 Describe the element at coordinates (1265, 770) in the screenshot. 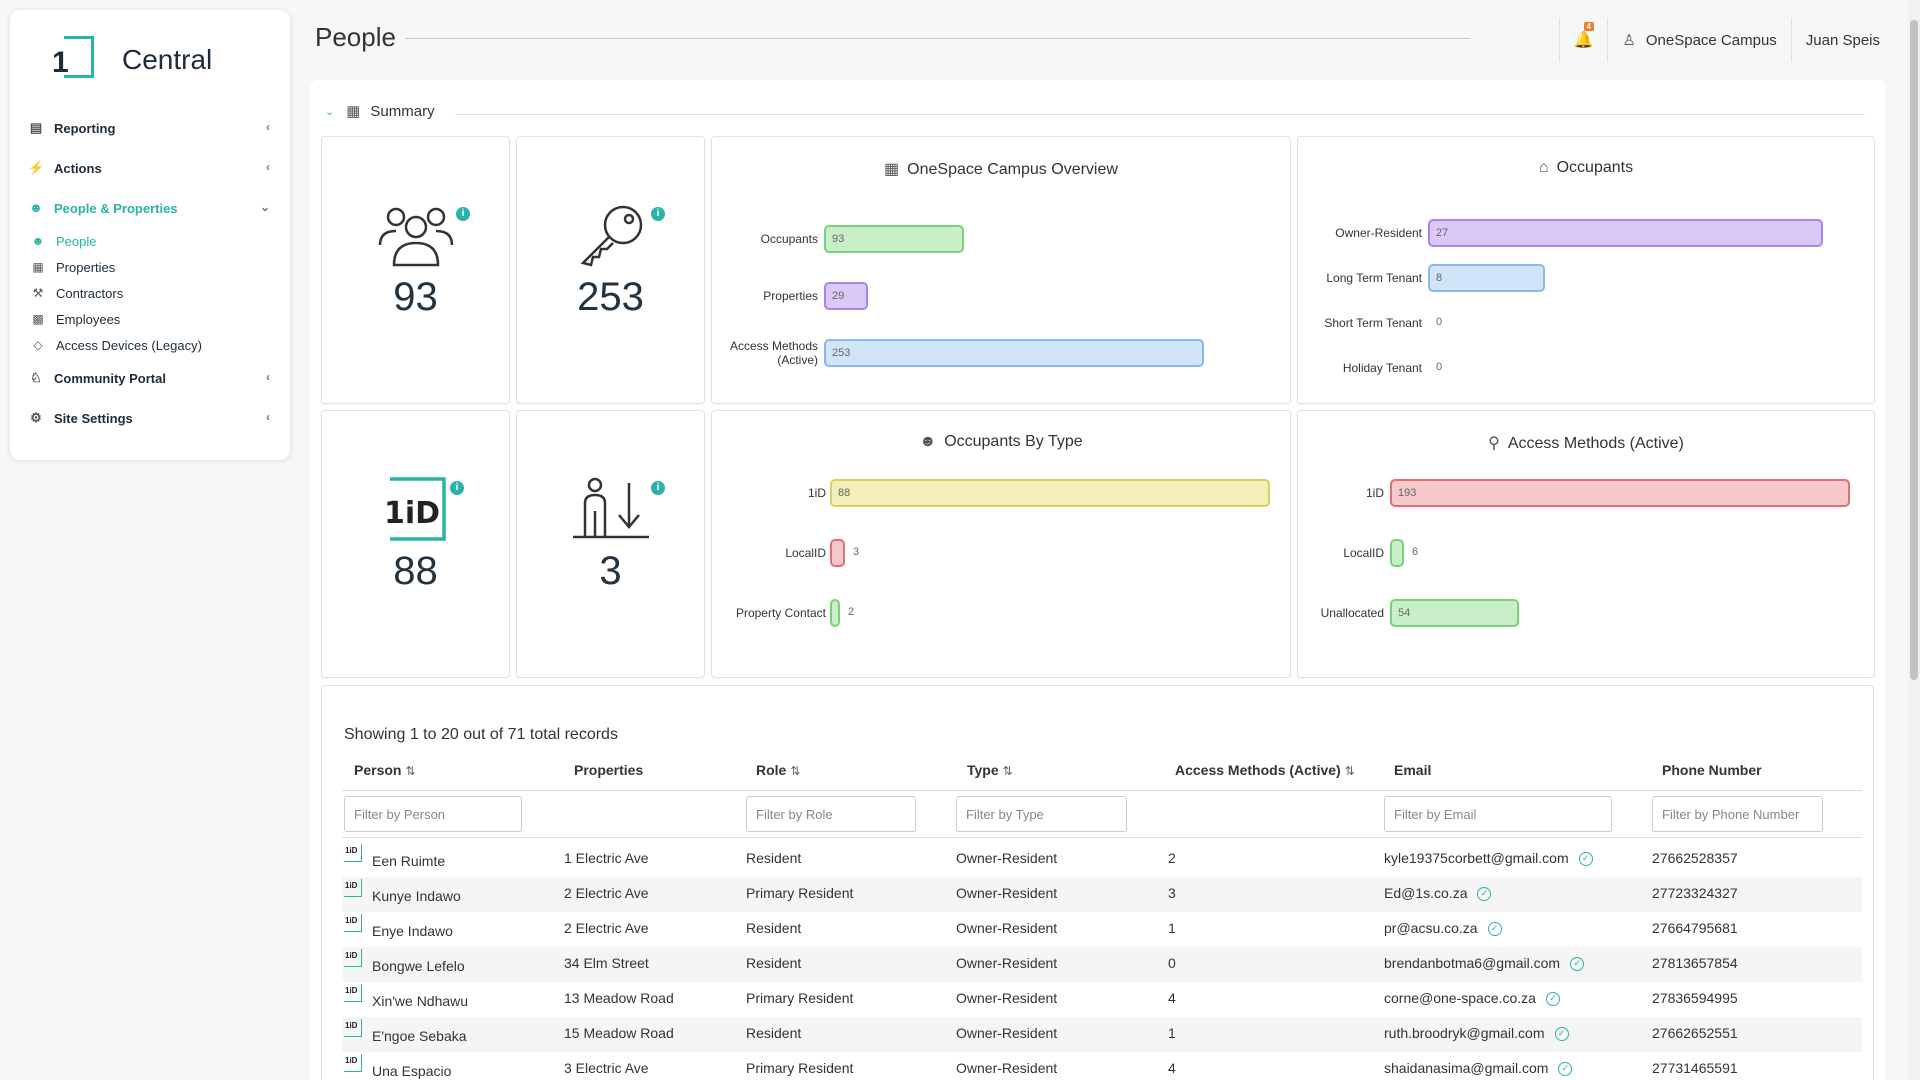

I see `column-header-access-methods: Access Methods (Active) ⇅` at that location.